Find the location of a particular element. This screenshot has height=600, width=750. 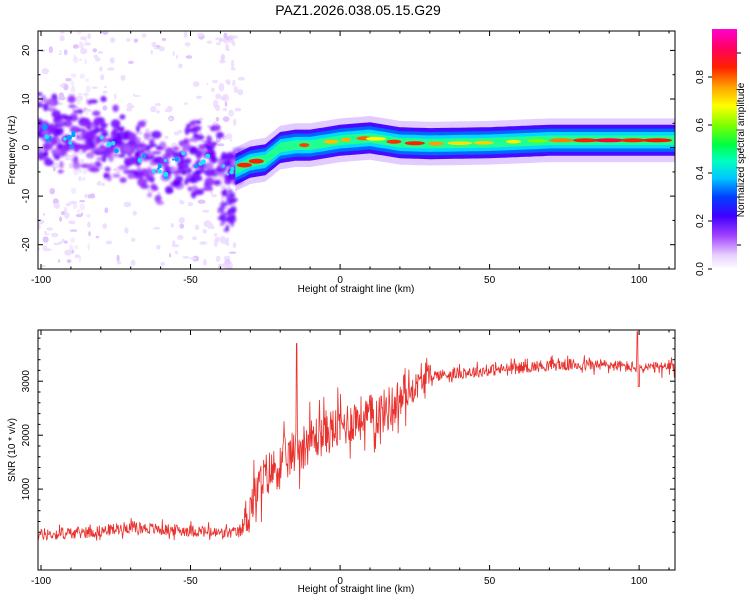

y-tick-label: 0 is located at coordinates (26, 147).